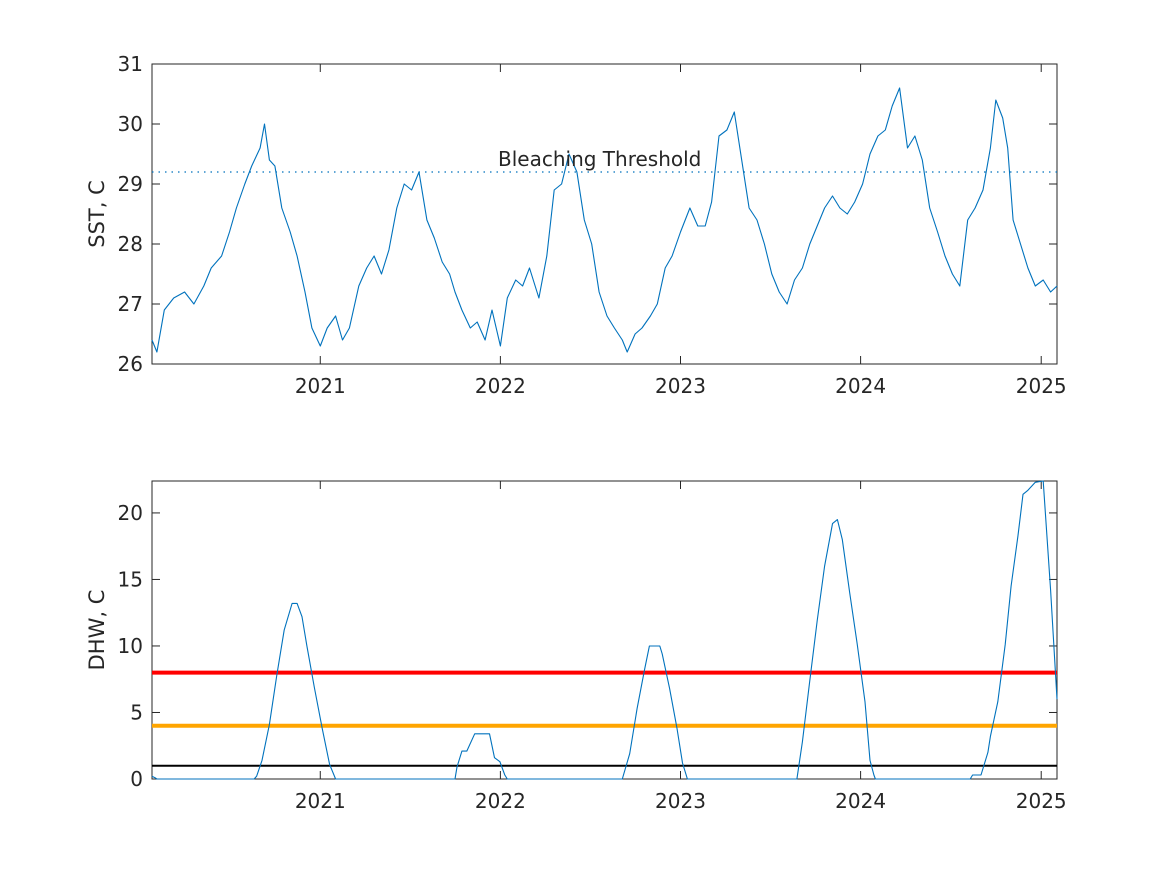 This screenshot has height=875, width=1167. I want to click on dhw-x-tick-label: 2022, so click(500, 801).